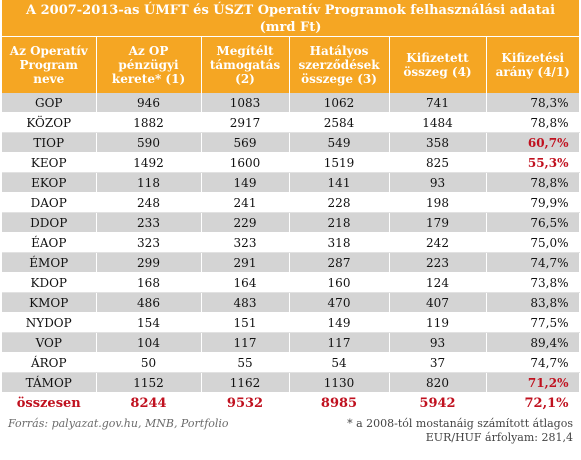 This screenshot has width=581, height=460. I want to click on cell-program-name: DAOP, so click(49, 202).